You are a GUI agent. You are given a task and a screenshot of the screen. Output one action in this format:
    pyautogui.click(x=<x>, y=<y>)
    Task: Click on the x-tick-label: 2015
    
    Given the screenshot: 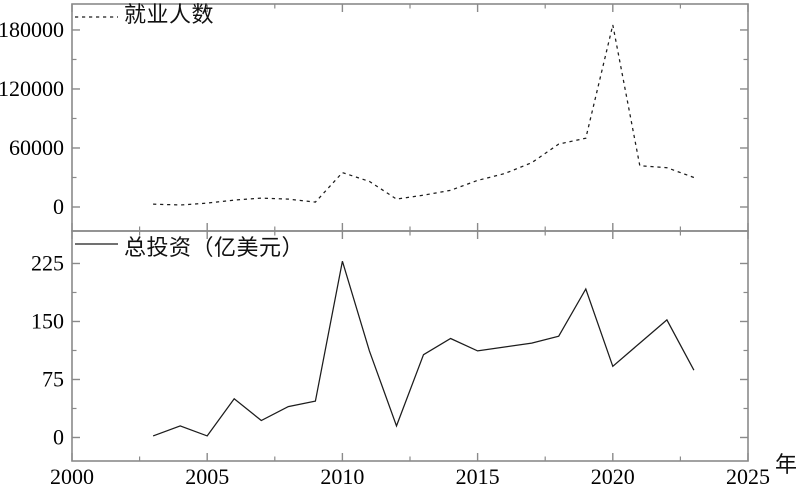 What is the action you would take?
    pyautogui.click(x=478, y=476)
    